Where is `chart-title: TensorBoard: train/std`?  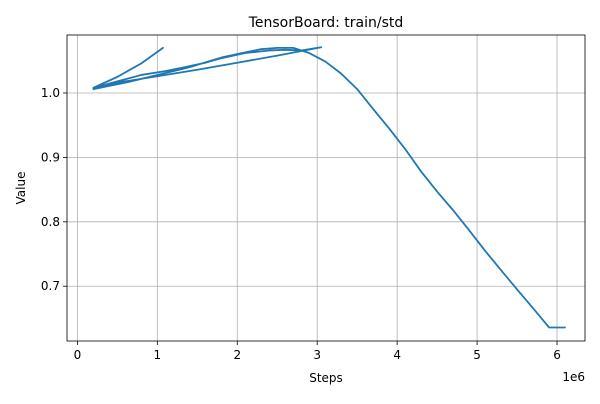 chart-title: TensorBoard: train/std is located at coordinates (326, 23).